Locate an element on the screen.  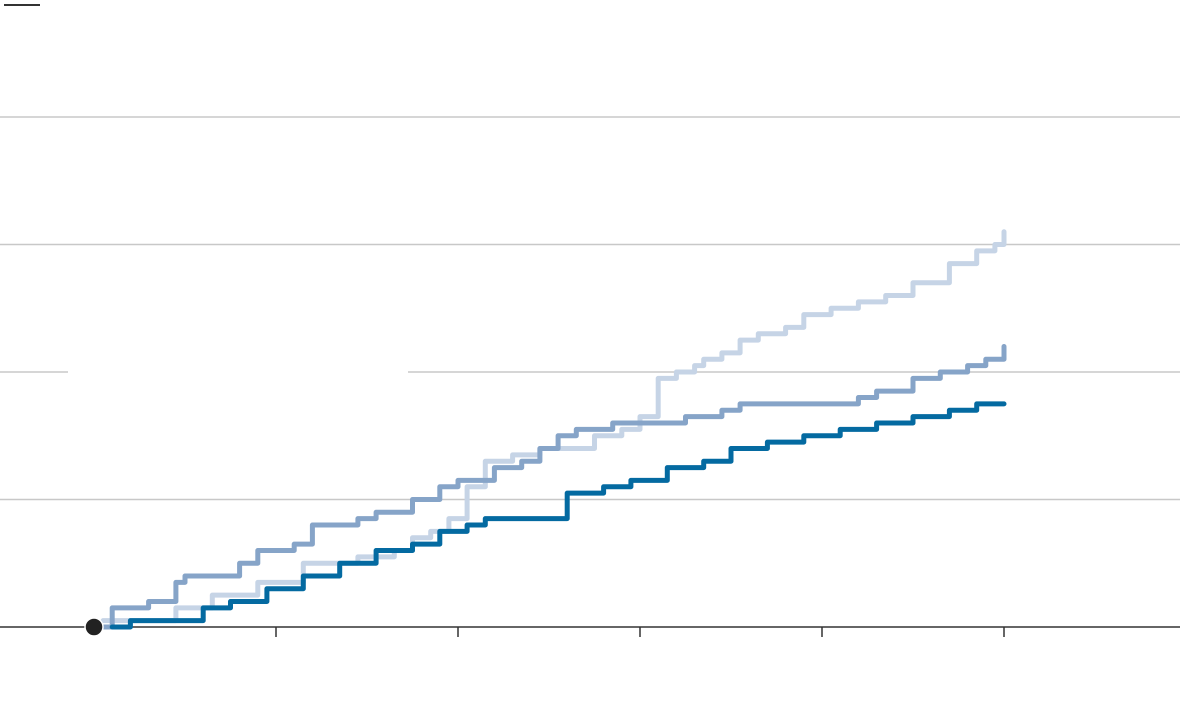
origin-point-marker is located at coordinates (94, 627).